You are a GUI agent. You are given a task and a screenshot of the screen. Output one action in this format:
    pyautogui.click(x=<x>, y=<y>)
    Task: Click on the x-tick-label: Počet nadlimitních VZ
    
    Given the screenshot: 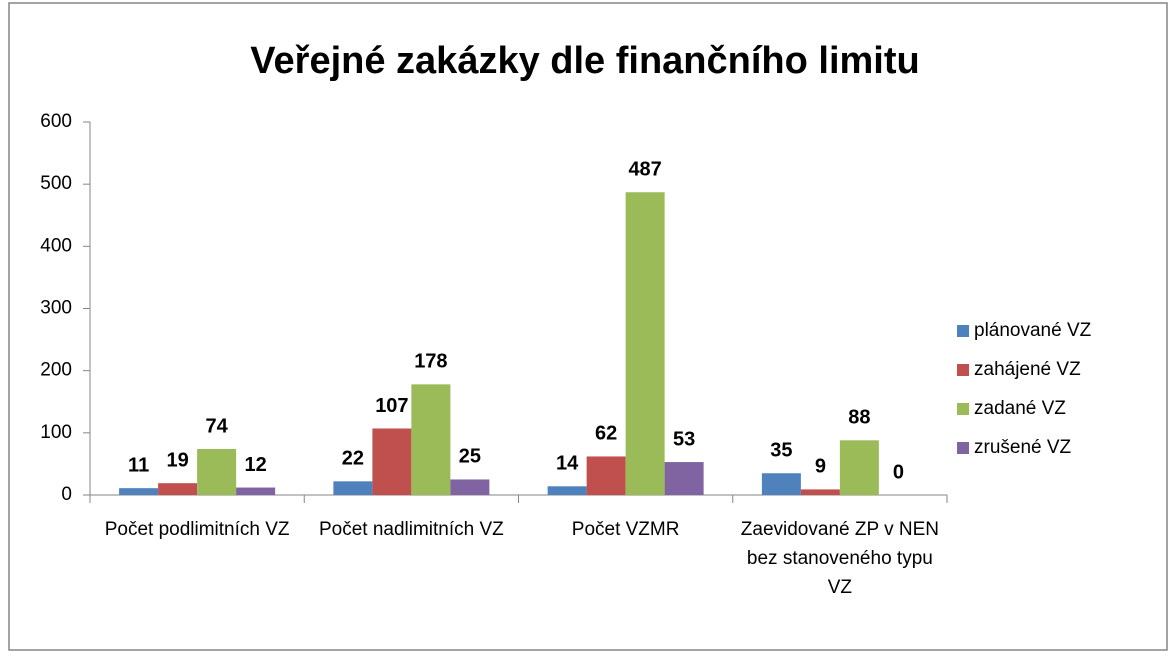 What is the action you would take?
    pyautogui.click(x=411, y=529)
    